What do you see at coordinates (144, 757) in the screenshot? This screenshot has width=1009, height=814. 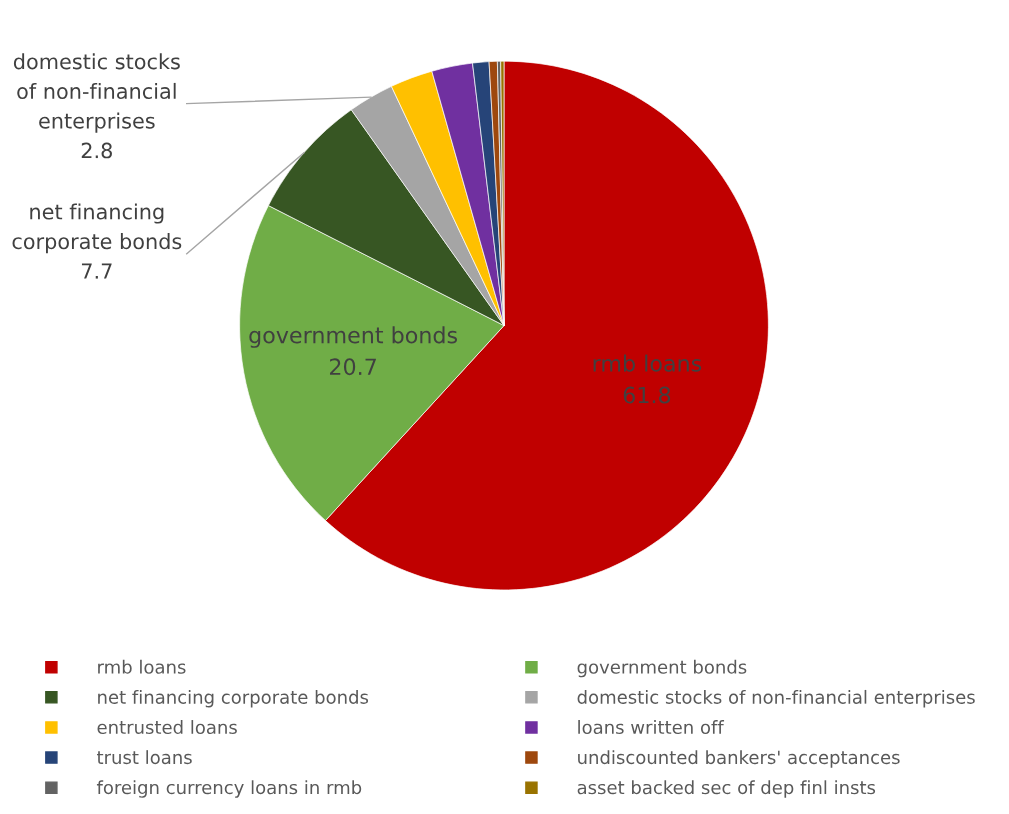 I see `legend-label: trust loans` at bounding box center [144, 757].